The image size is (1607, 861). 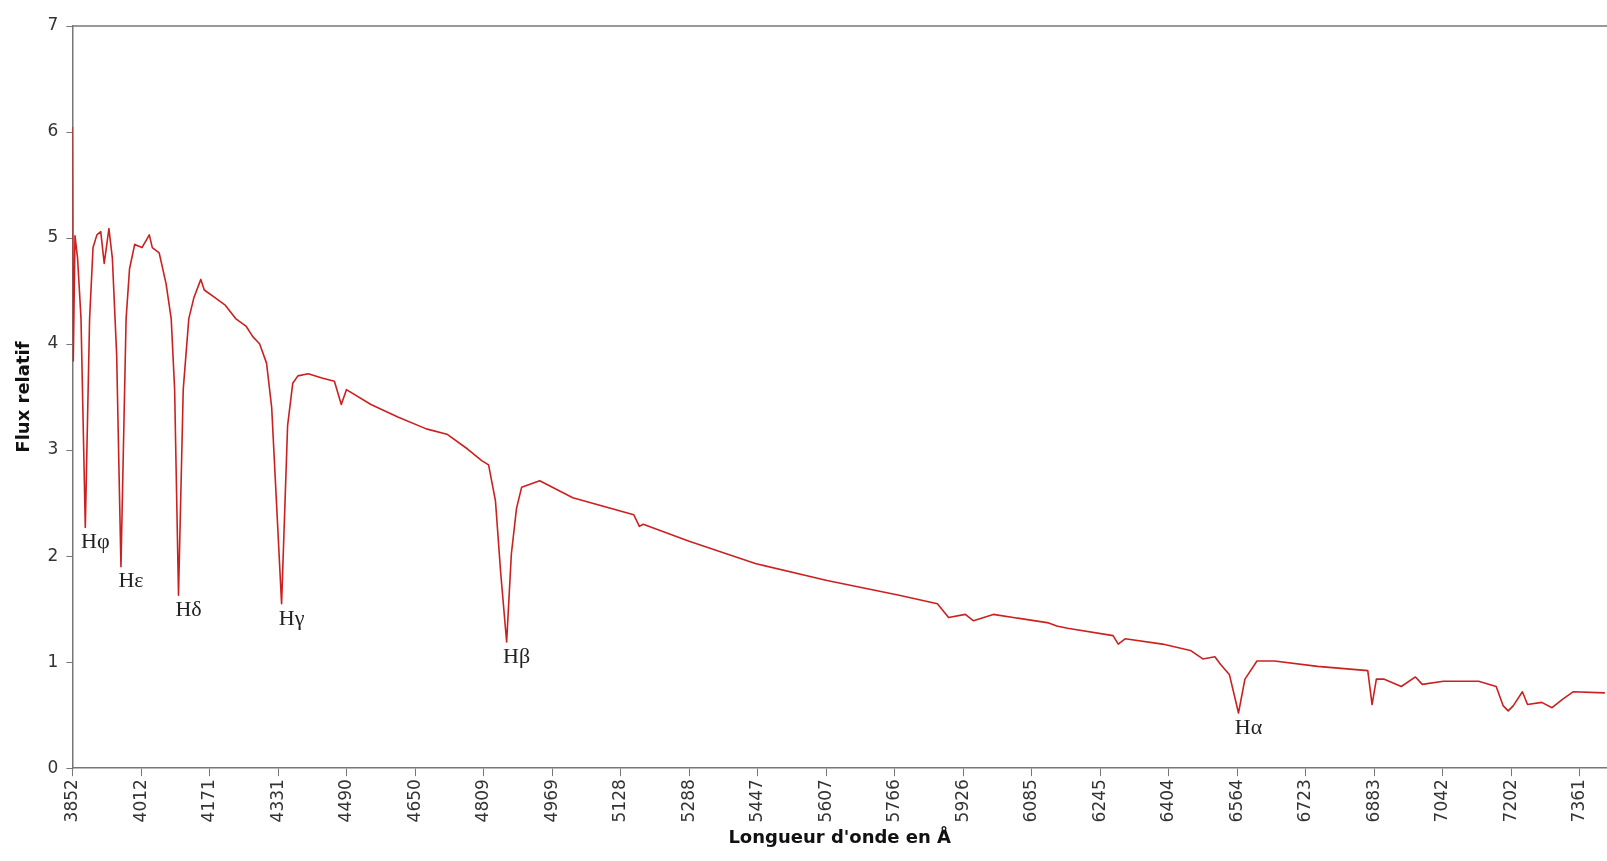 I want to click on x-tick-label: 4809, so click(x=481, y=801).